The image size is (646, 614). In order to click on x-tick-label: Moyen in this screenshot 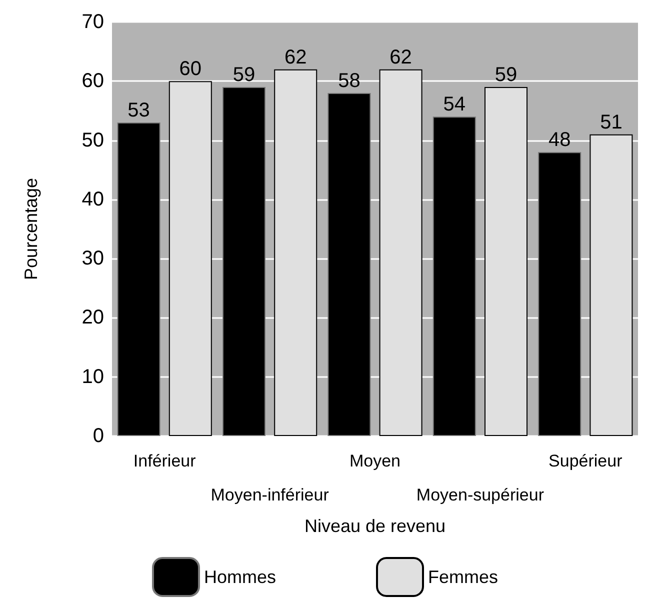, I will do `click(375, 461)`.